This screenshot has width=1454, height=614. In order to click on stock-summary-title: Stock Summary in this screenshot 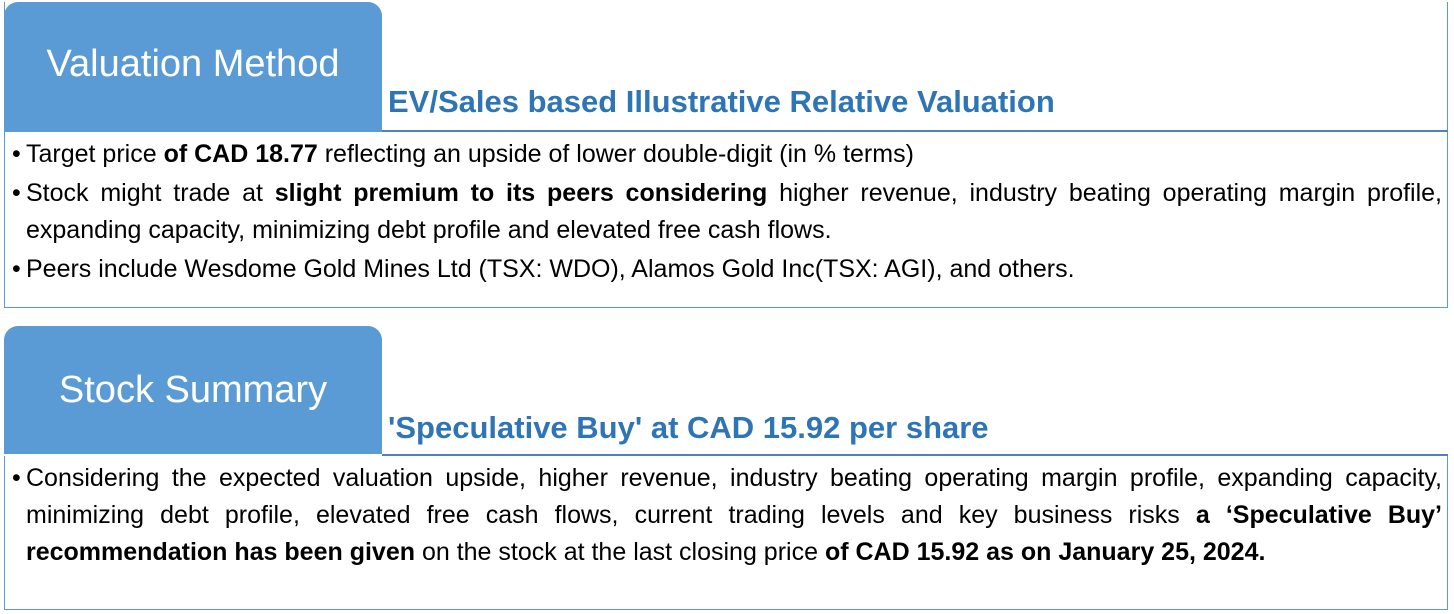, I will do `click(193, 389)`.